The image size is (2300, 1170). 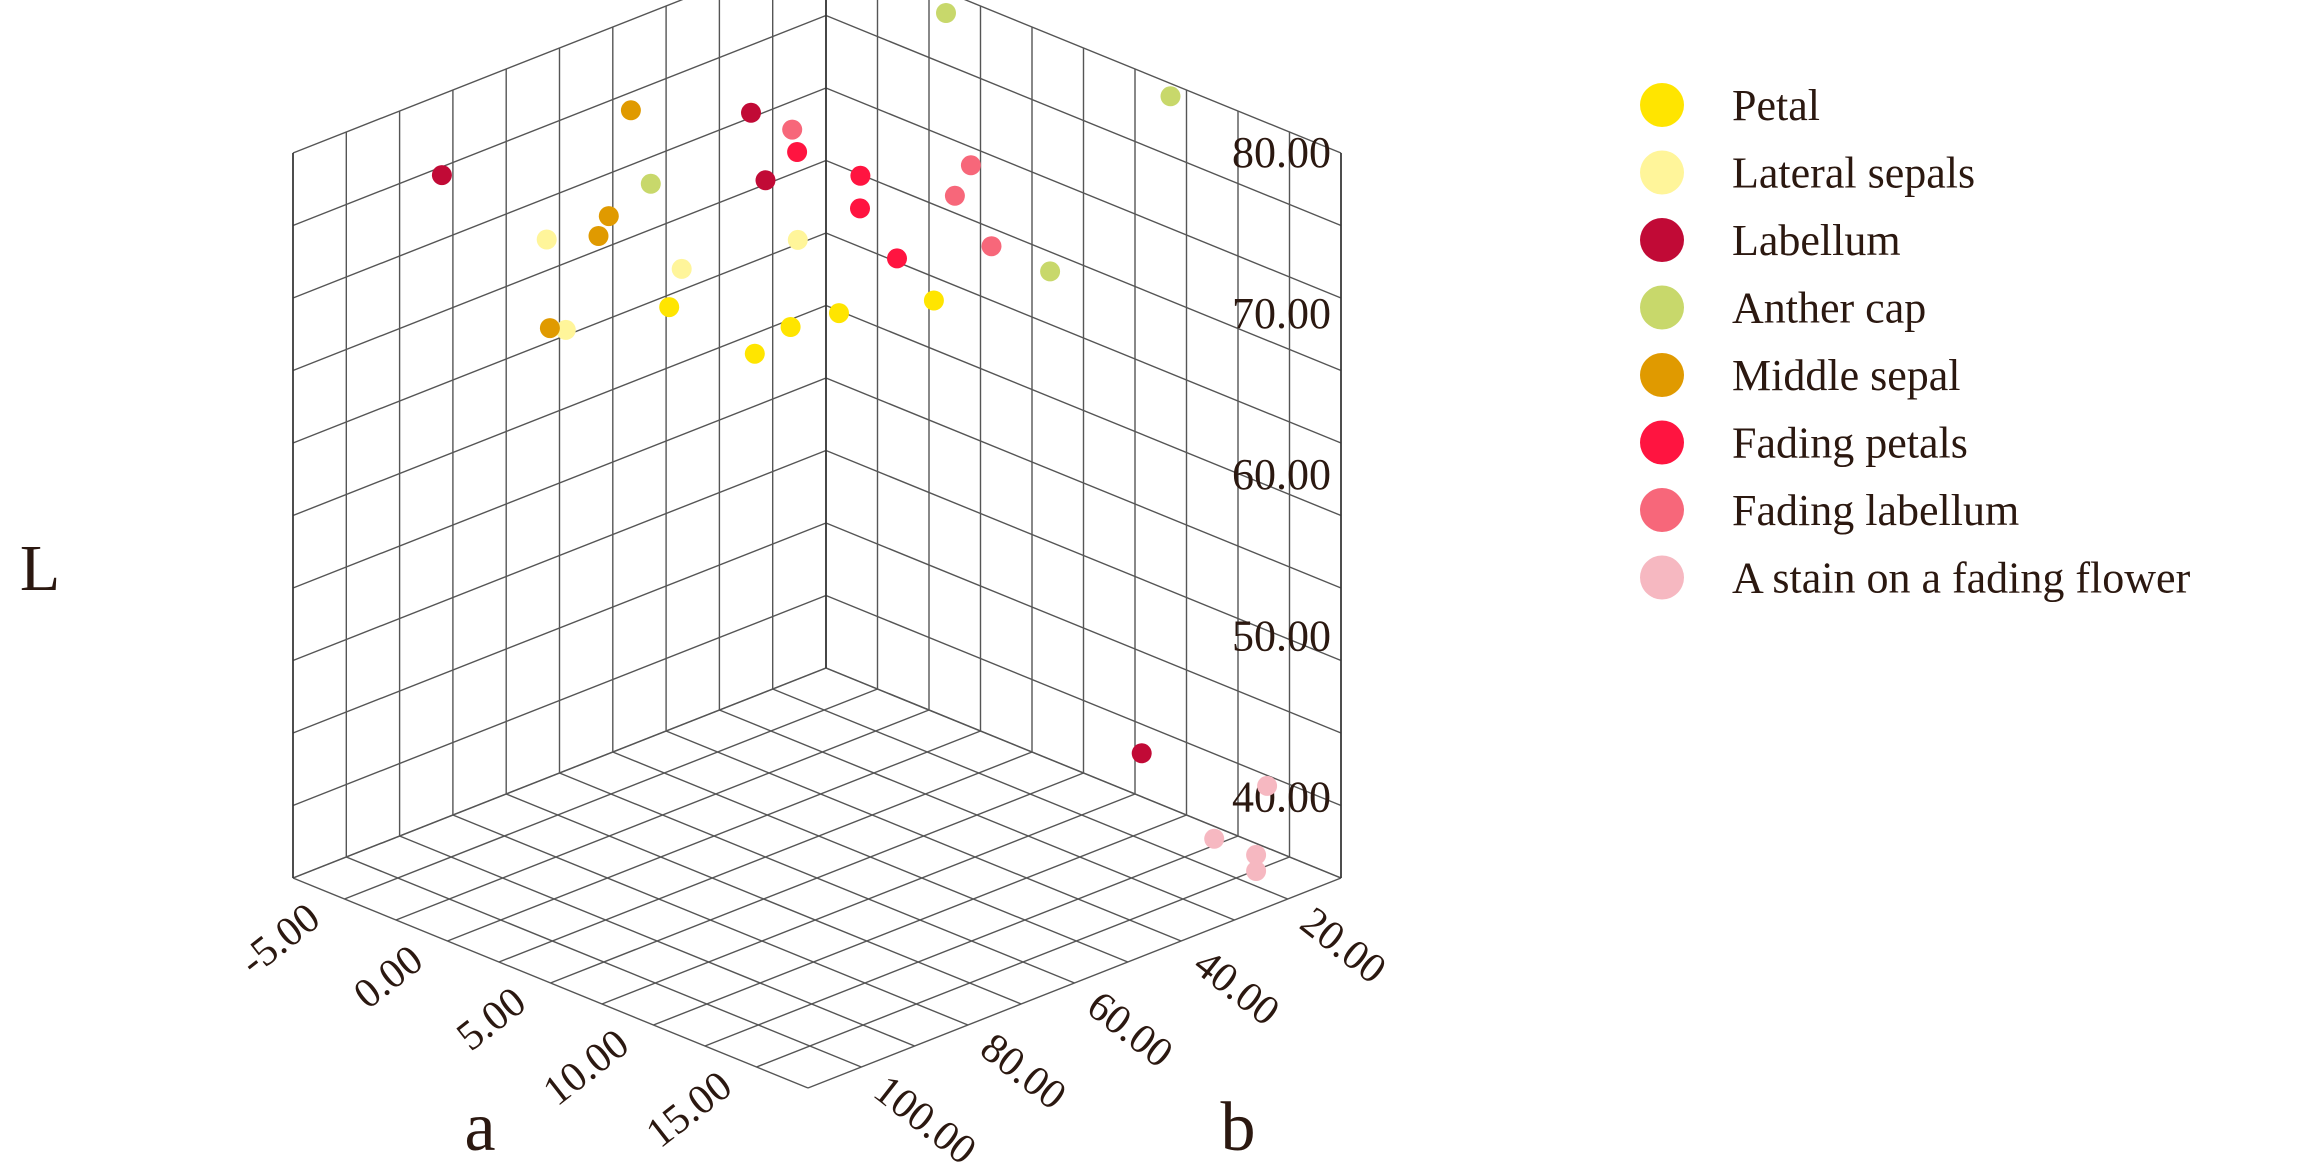 What do you see at coordinates (1281, 474) in the screenshot?
I see `tick-label-z: 60.00` at bounding box center [1281, 474].